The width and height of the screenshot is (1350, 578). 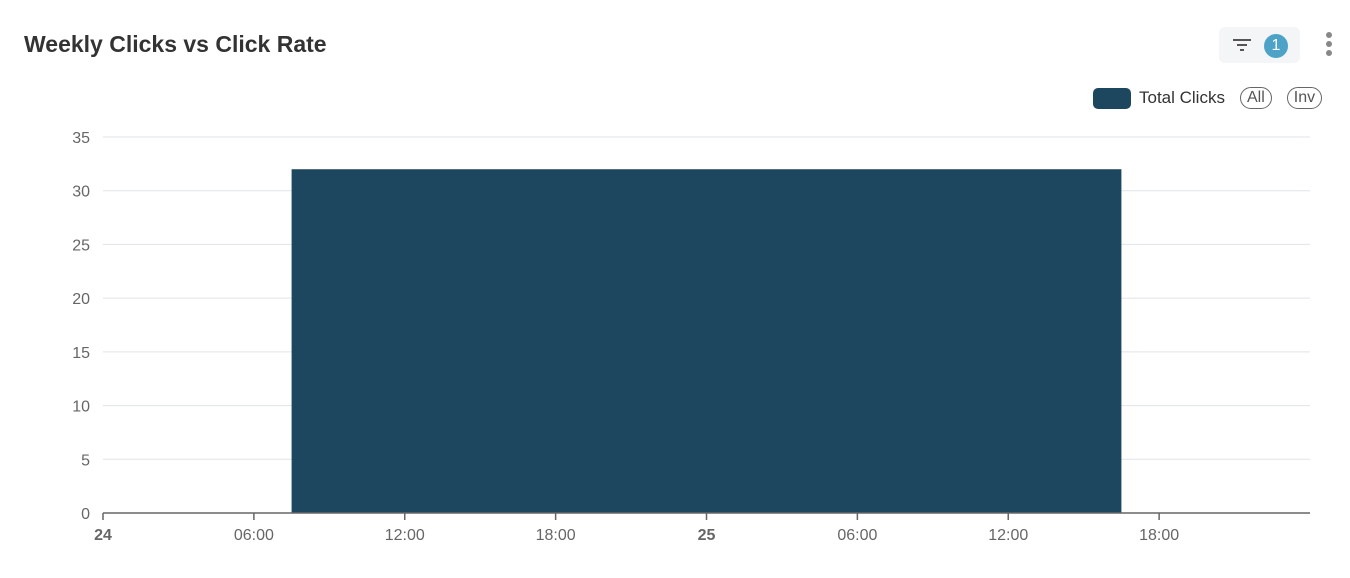 What do you see at coordinates (1112, 98) in the screenshot?
I see `legend-swatch` at bounding box center [1112, 98].